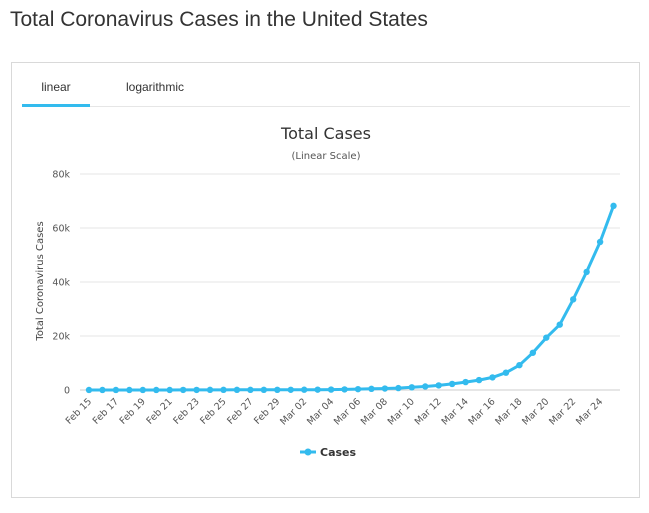 This screenshot has height=513, width=649. Describe the element at coordinates (535, 411) in the screenshot. I see `x-tick-label: Mar 20` at that location.